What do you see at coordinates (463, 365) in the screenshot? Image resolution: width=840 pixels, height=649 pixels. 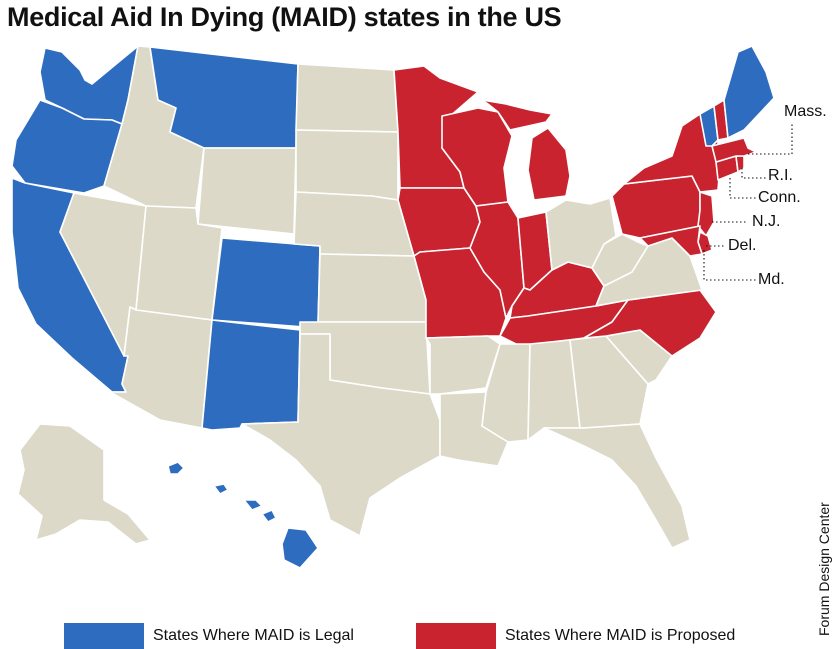 I see `state-AR` at bounding box center [463, 365].